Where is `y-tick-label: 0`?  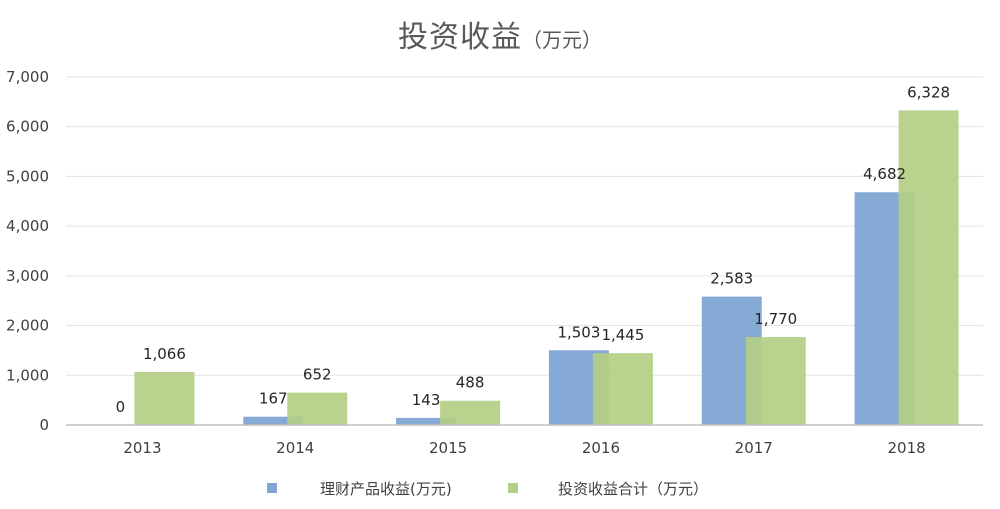 y-tick-label: 0 is located at coordinates (44, 425).